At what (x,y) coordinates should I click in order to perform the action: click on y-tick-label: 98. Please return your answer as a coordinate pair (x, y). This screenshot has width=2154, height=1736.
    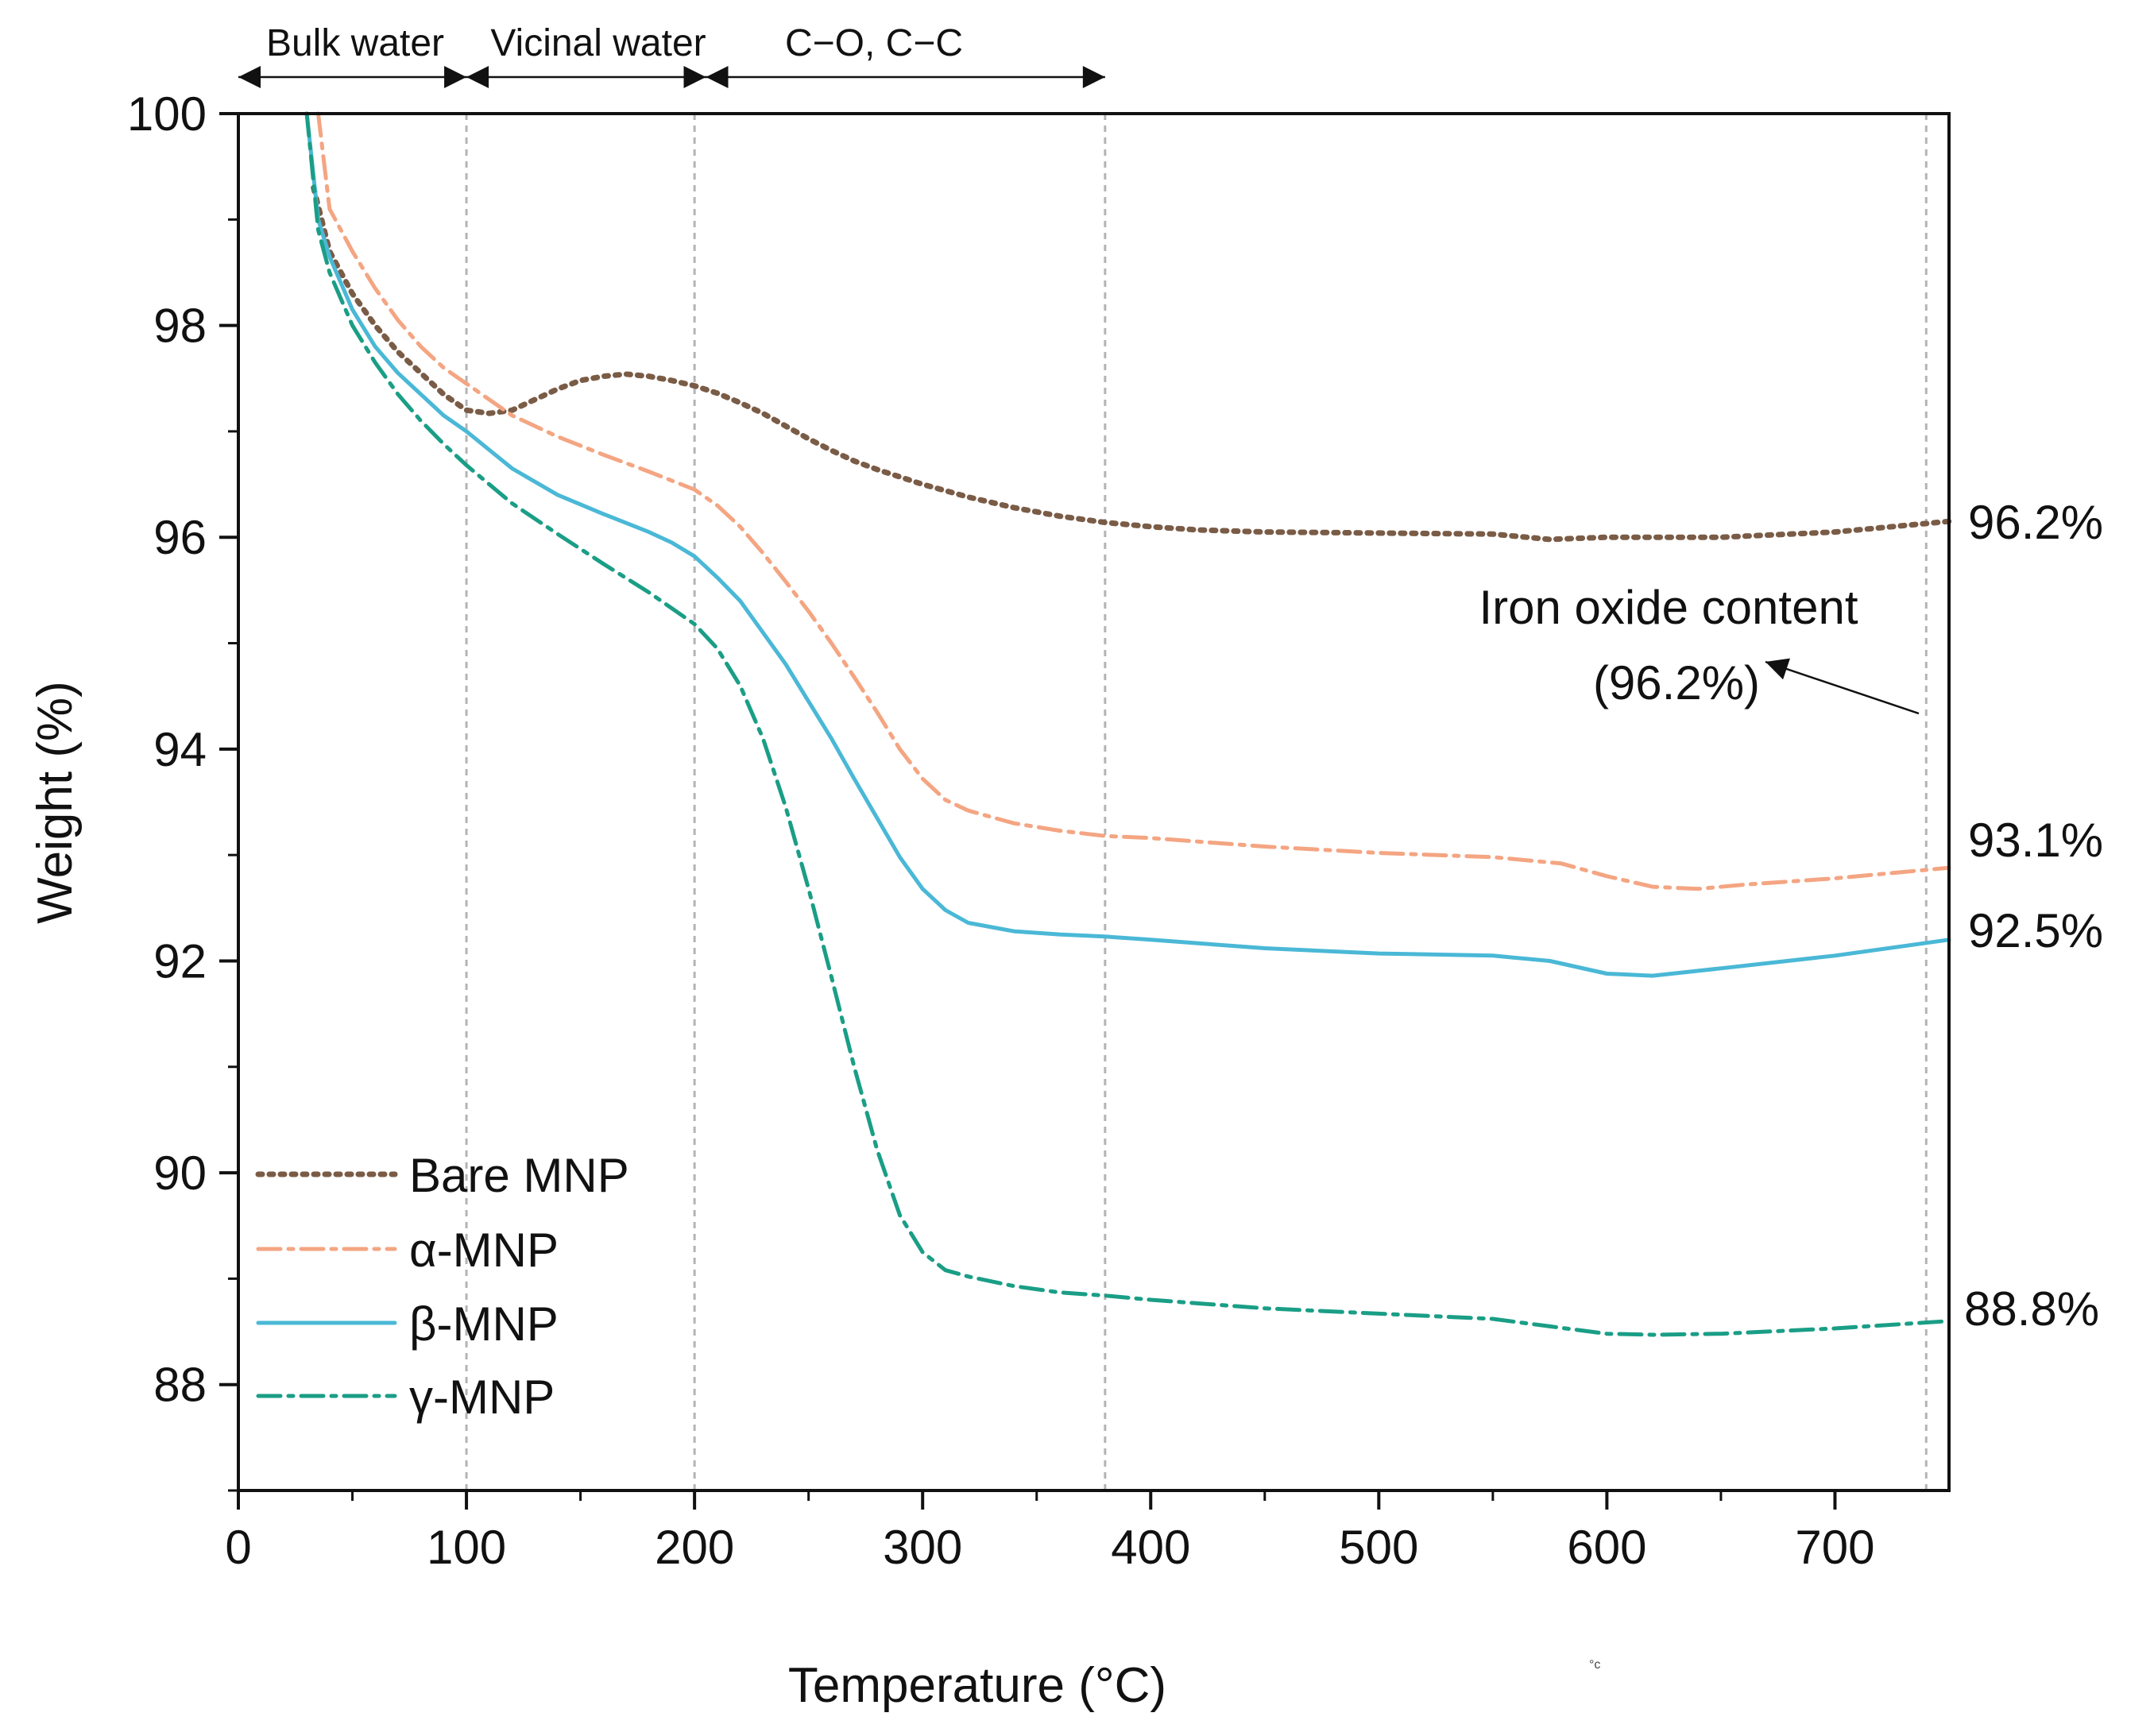
    Looking at the image, I should click on (180, 326).